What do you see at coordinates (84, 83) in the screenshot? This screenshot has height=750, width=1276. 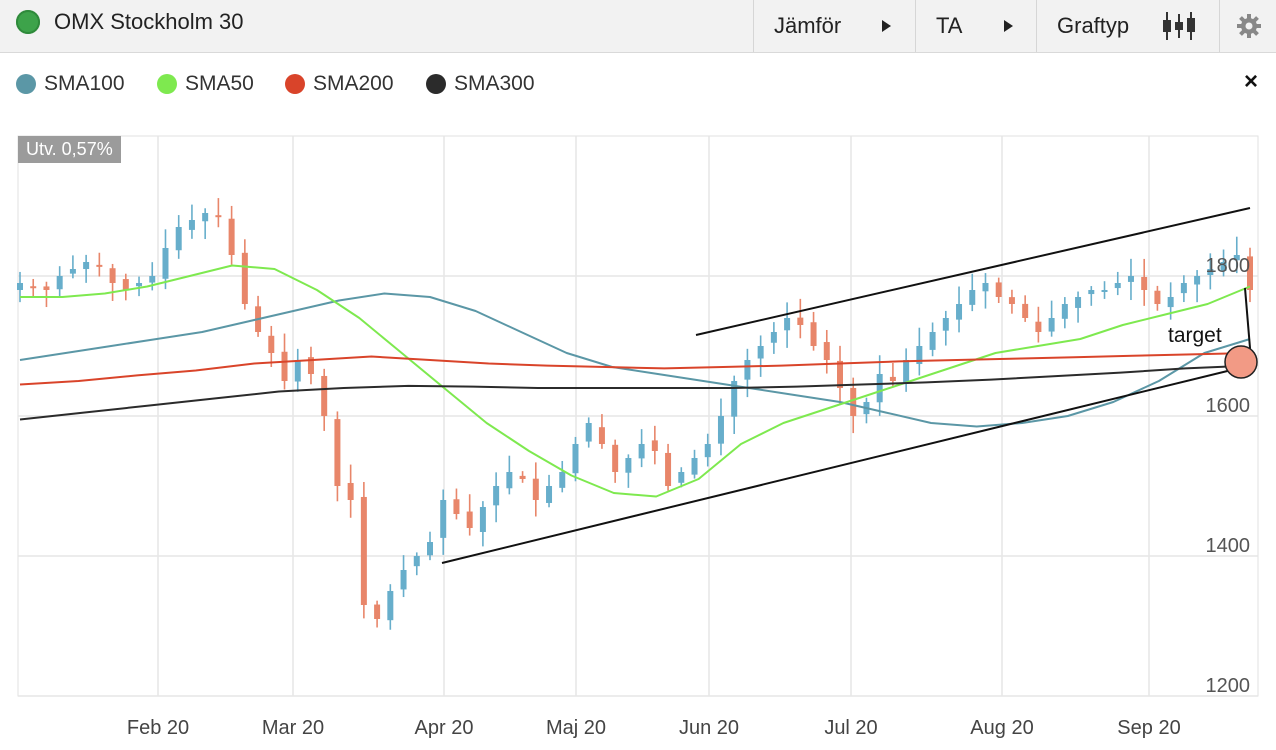 I see `legend-label: SMA100` at bounding box center [84, 83].